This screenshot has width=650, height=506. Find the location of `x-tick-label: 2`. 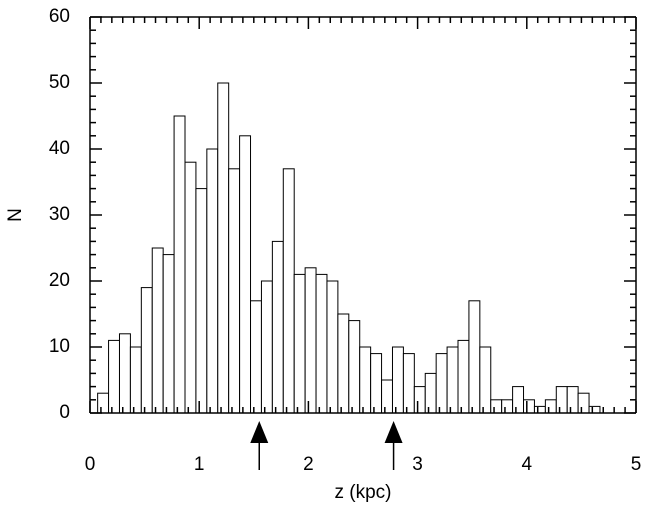

x-tick-label: 2 is located at coordinates (308, 464).